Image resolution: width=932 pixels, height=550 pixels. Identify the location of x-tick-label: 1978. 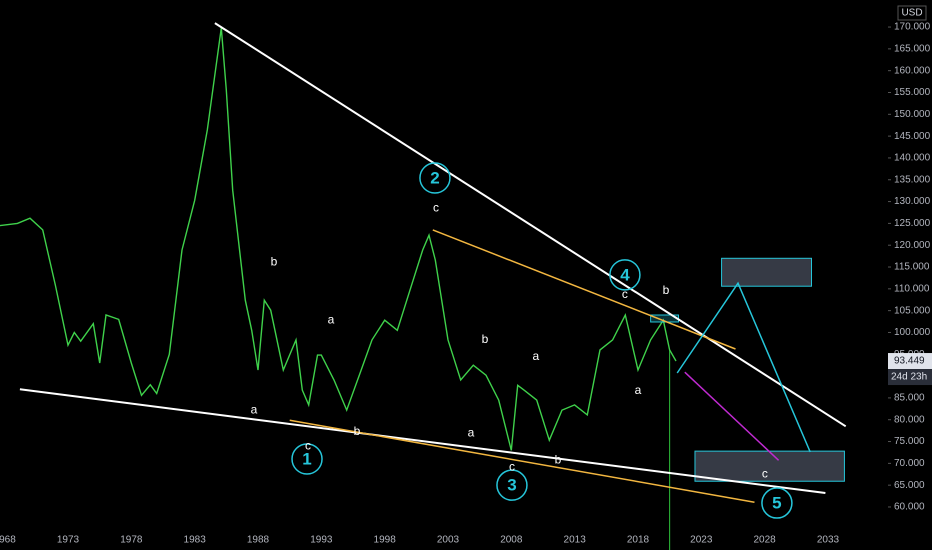
(131, 540).